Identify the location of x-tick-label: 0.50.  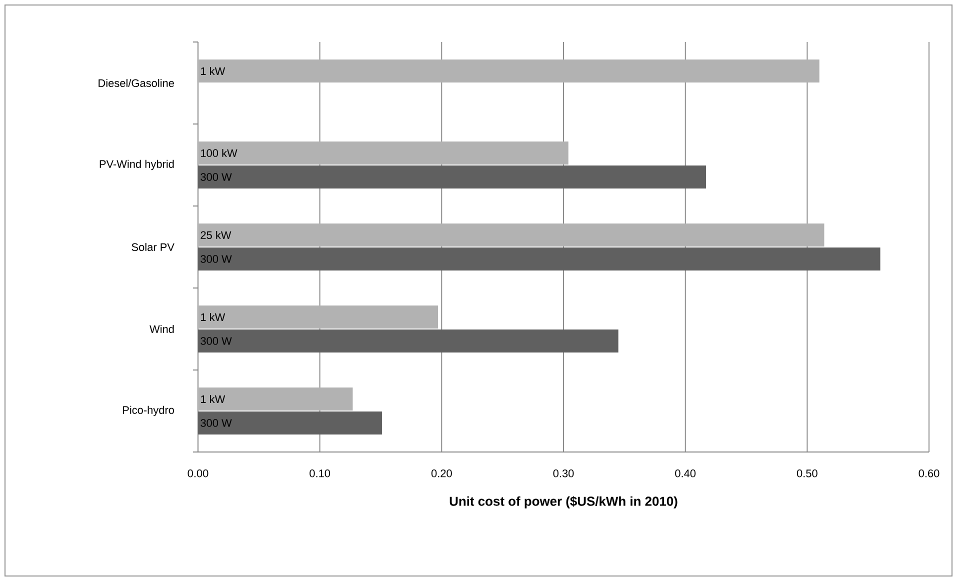
(807, 474).